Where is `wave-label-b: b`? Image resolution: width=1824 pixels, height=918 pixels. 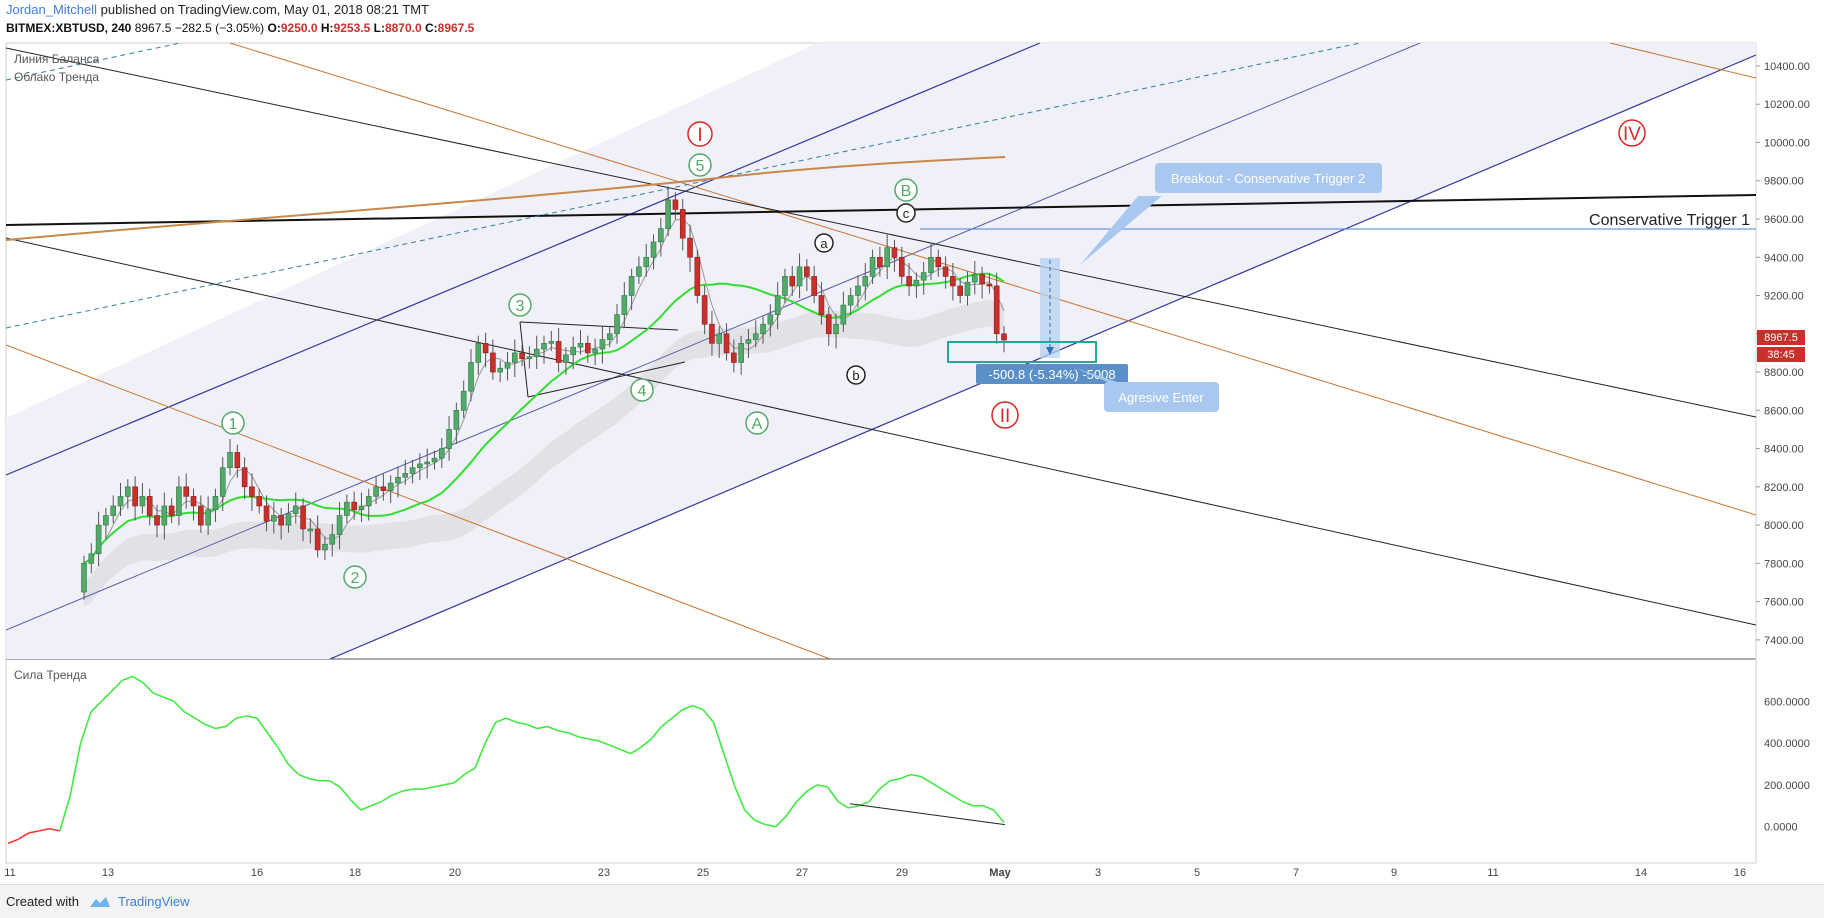
wave-label-b: b is located at coordinates (856, 375).